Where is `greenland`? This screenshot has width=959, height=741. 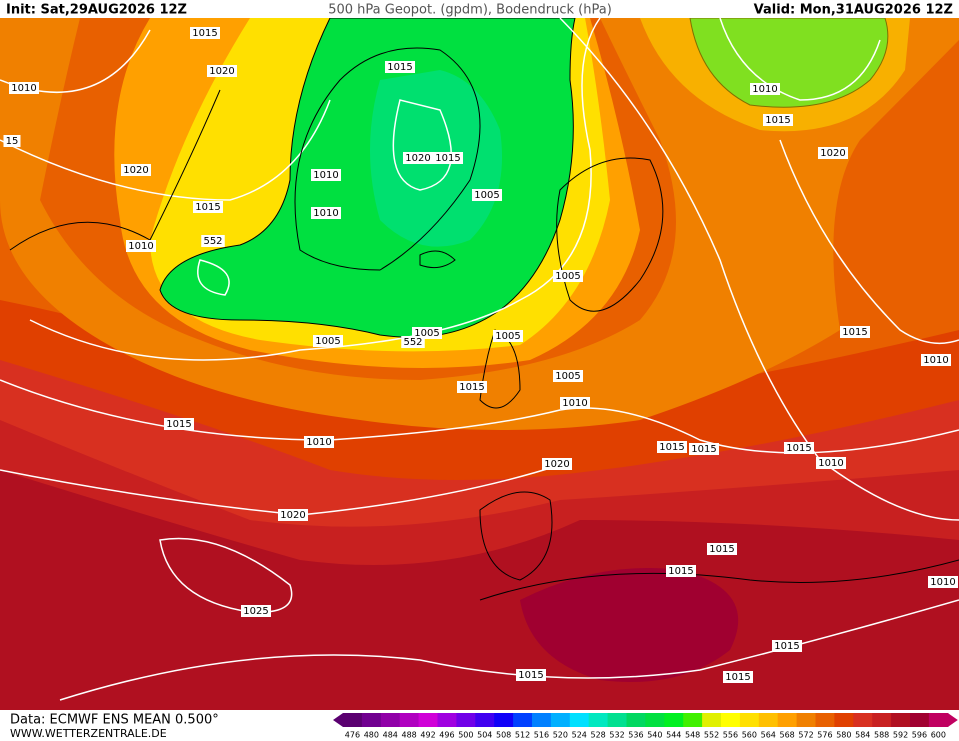
greenland is located at coordinates (387, 159).